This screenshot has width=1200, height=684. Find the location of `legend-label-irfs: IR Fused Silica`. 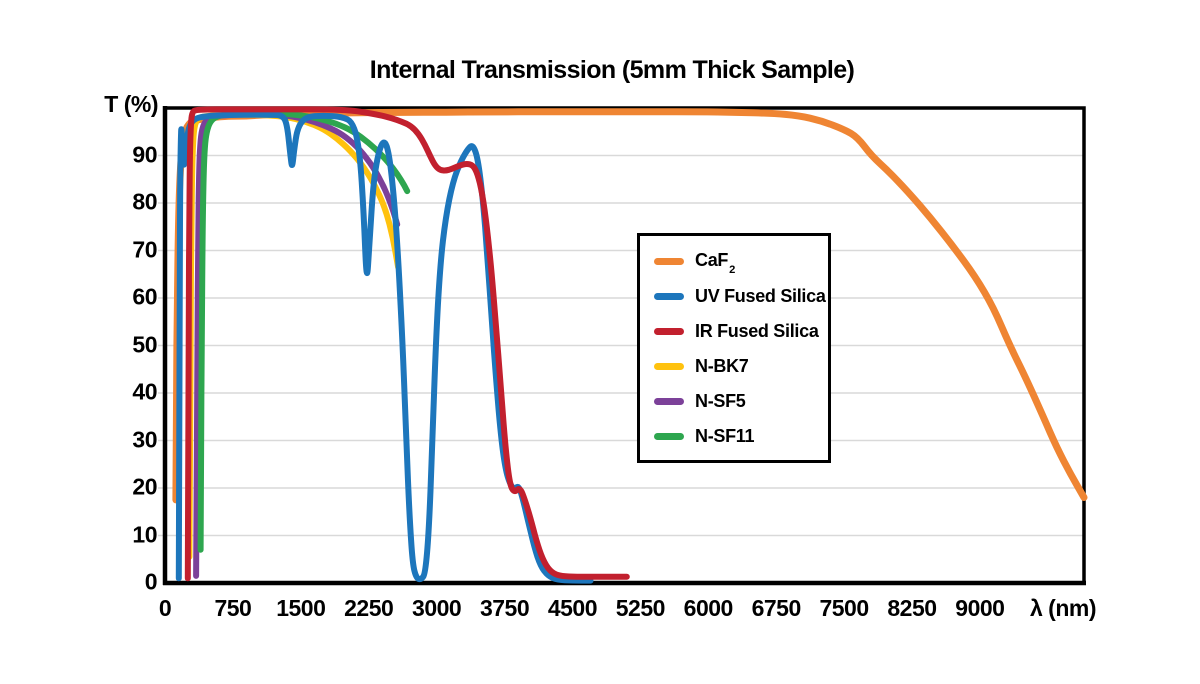

legend-label-irfs: IR Fused Silica is located at coordinates (757, 331).